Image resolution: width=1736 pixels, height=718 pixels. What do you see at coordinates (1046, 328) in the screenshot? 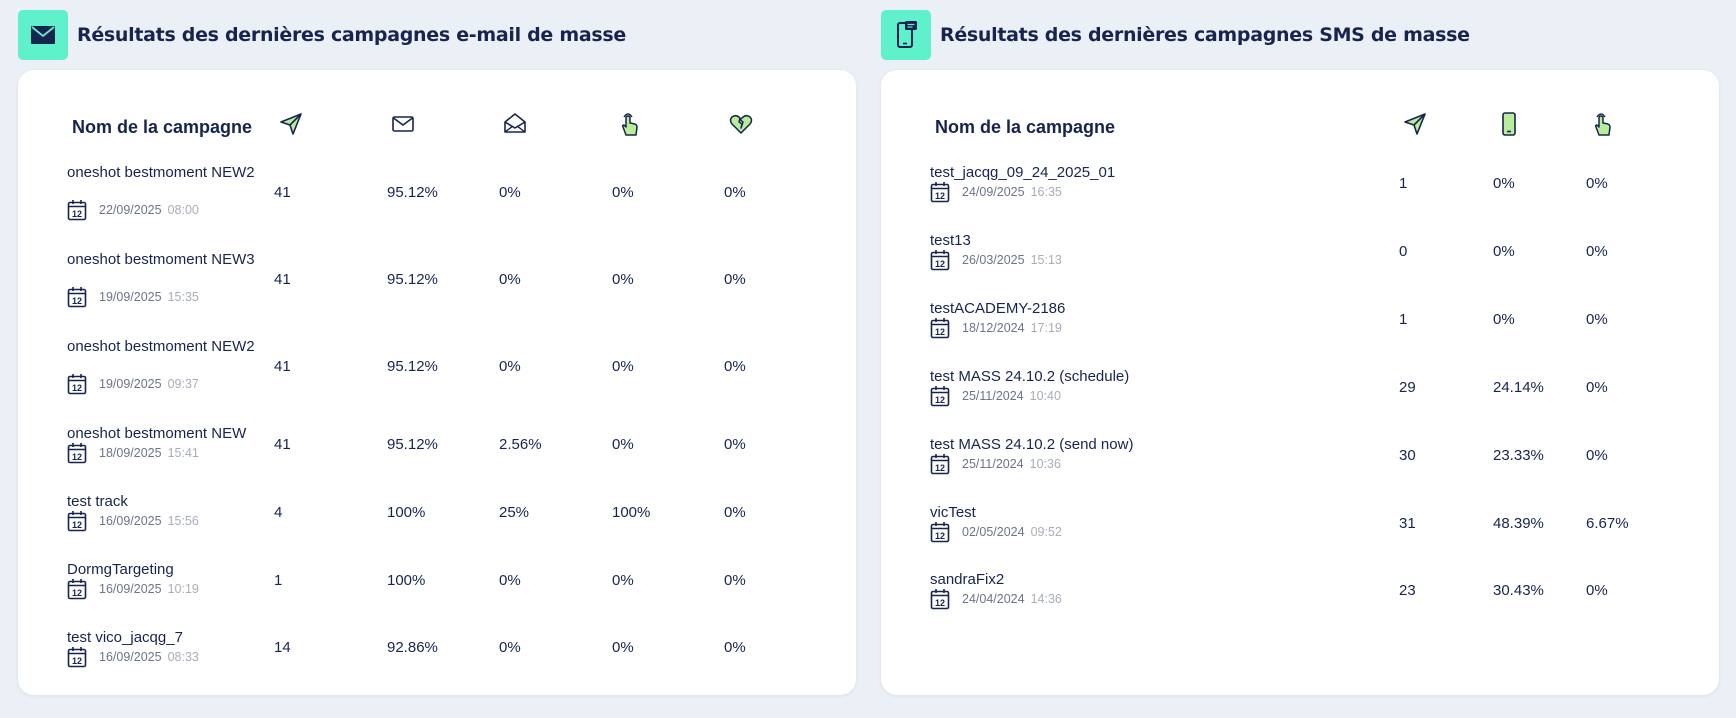
I see `campaign-time: 17:19` at bounding box center [1046, 328].